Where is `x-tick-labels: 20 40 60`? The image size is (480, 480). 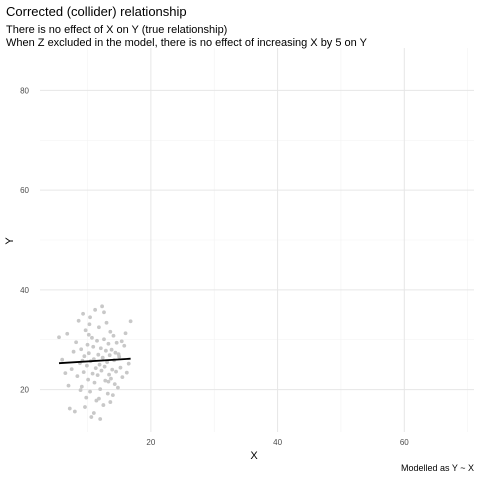 x-tick-labels: 20 40 60 is located at coordinates (277, 442).